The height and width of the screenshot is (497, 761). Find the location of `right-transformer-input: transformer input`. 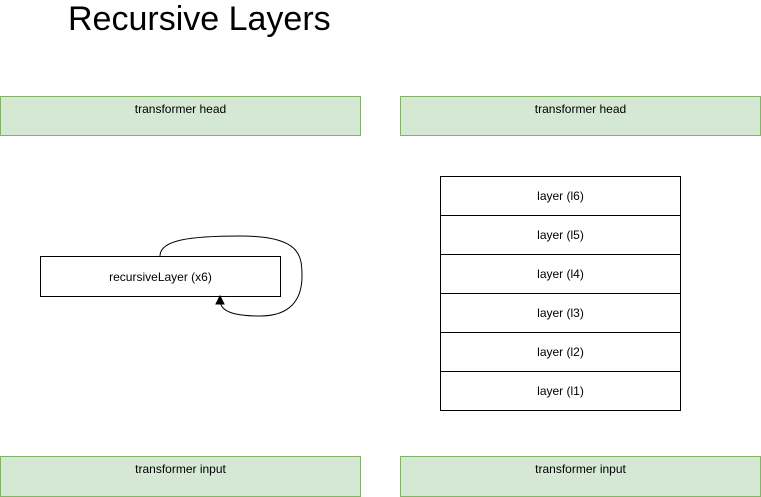

right-transformer-input: transformer input is located at coordinates (580, 476).